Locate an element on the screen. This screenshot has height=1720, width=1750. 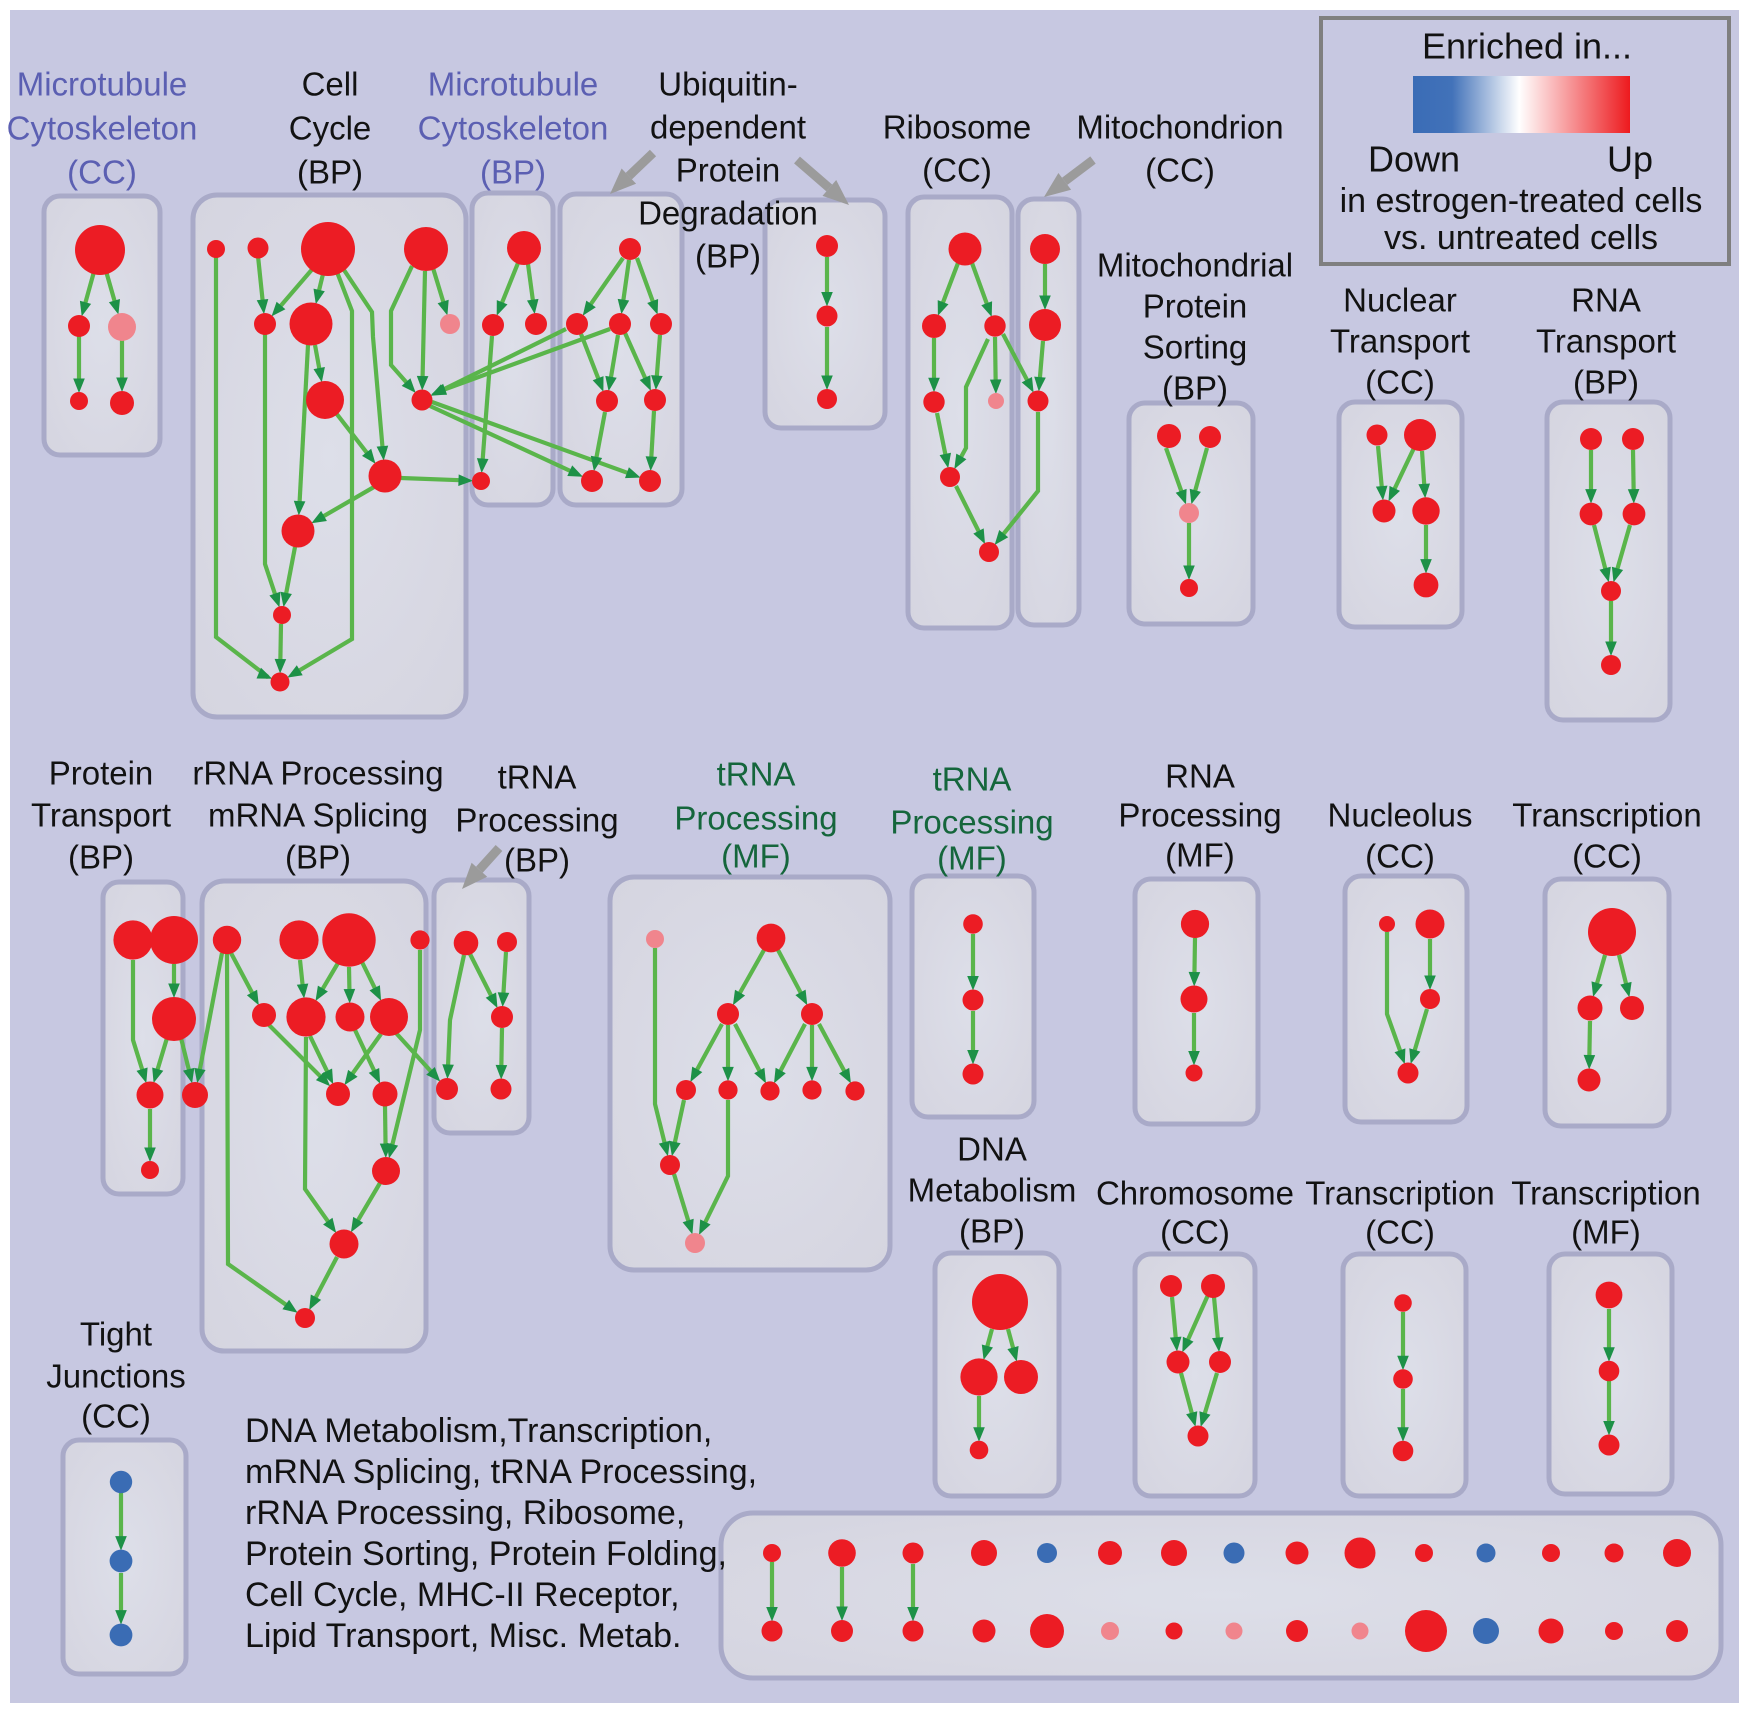
svg-text:Protein Sorting, Protein Foldi: Protein Sorting, Protein Folding, is located at coordinates (486, 1554).